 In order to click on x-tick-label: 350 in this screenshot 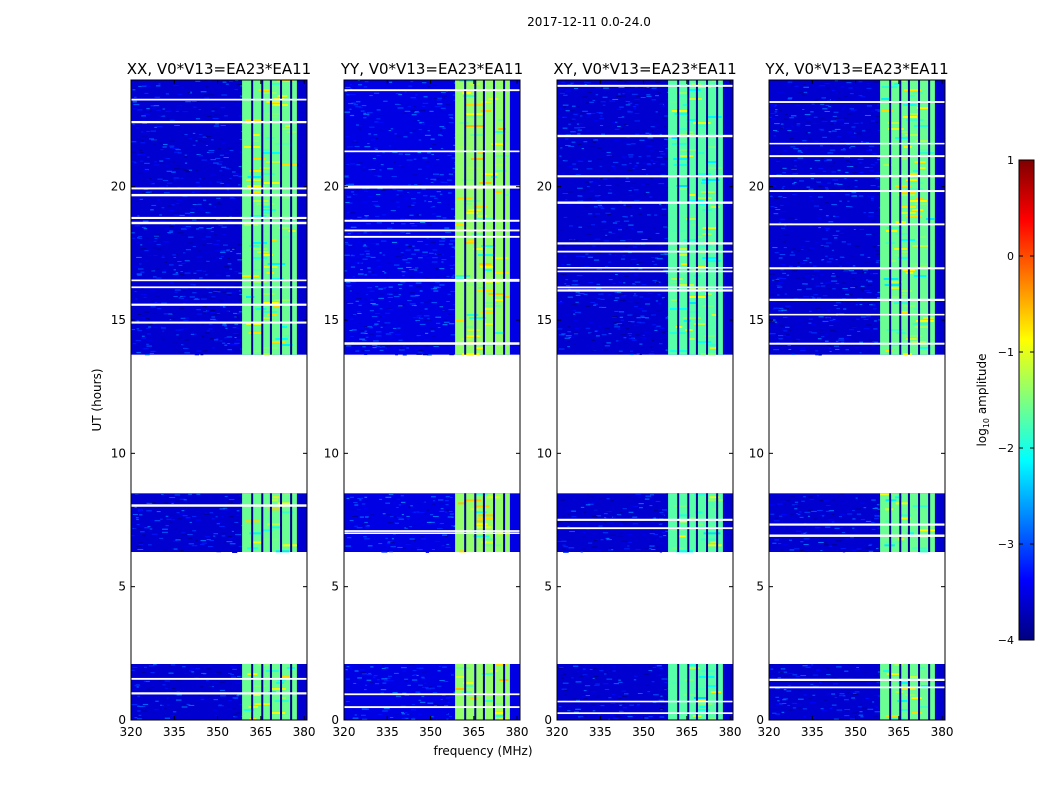, I will do `click(643, 732)`.